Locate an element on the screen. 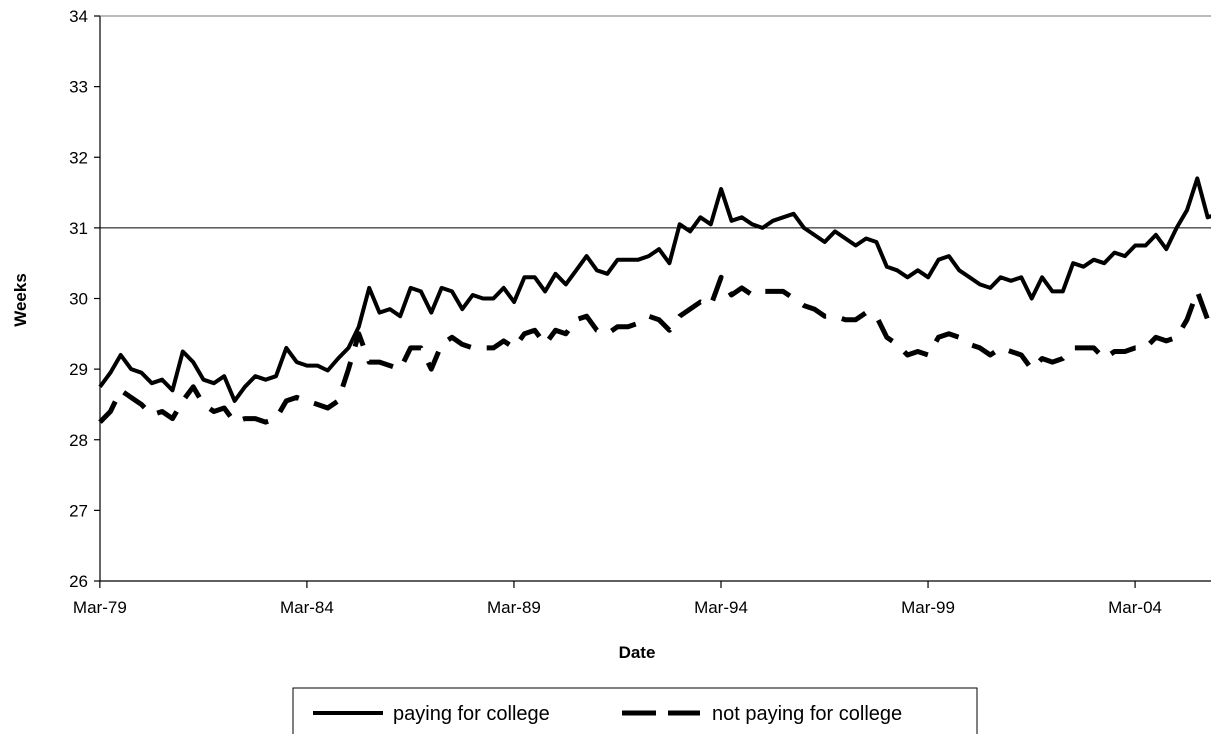  y-tick-label: 33 is located at coordinates (78, 87).